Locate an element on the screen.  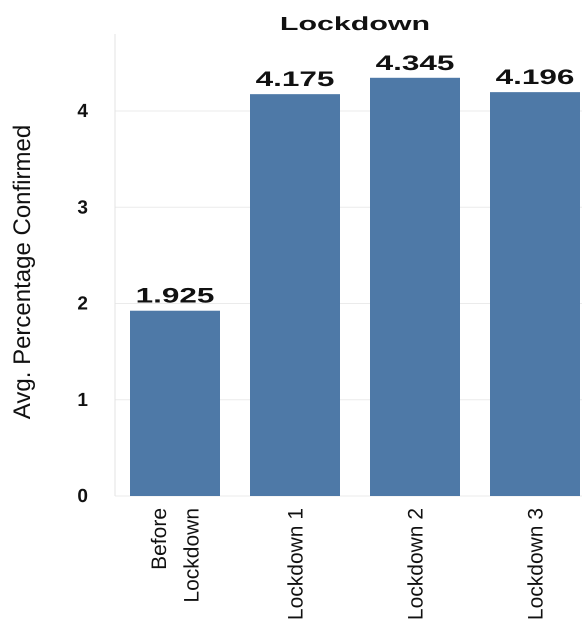
y-tick-label: 2 is located at coordinates (82, 304).